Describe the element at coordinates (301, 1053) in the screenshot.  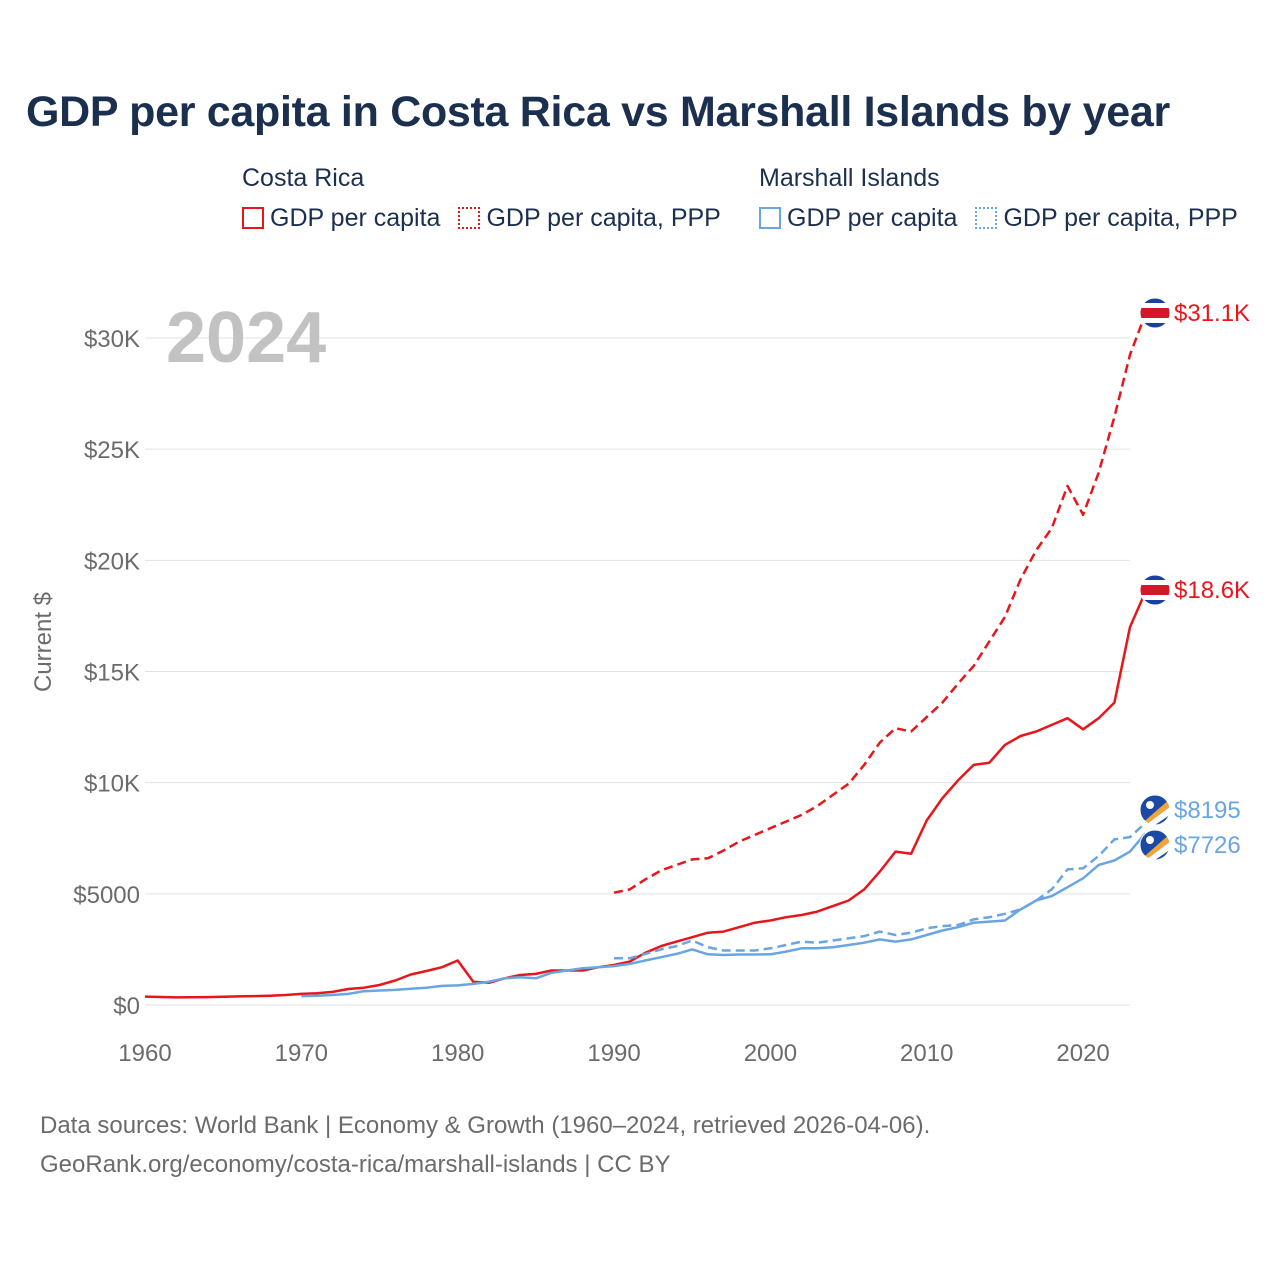
I see `x-tick-label: 1970` at that location.